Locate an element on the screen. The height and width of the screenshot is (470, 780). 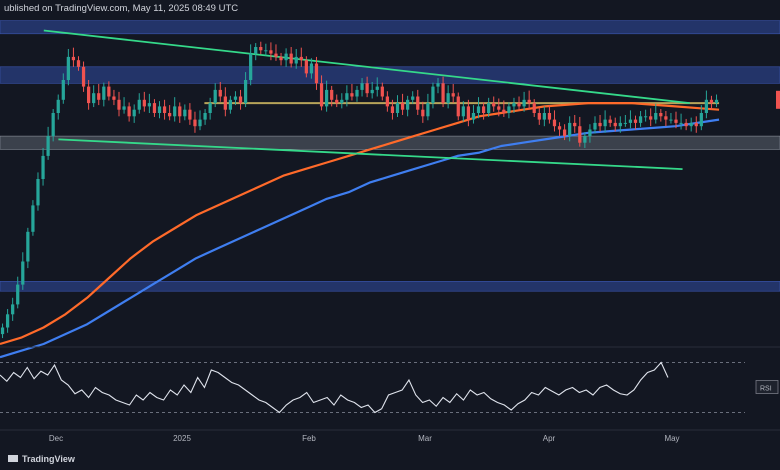
x-tick-label-4: Mar is located at coordinates (425, 438).